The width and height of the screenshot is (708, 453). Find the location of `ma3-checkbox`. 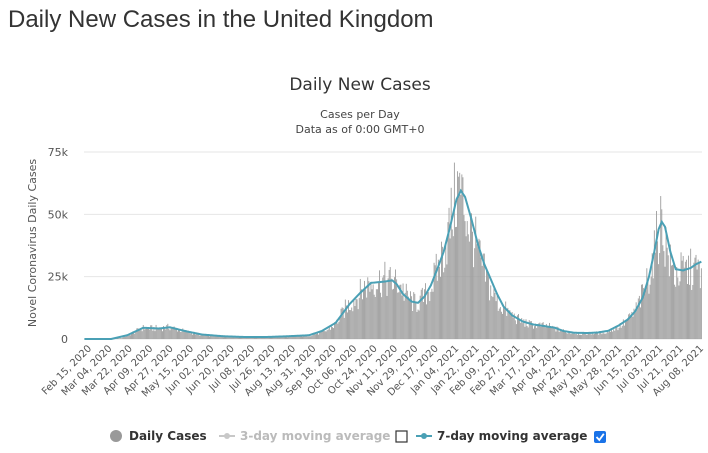

ma3-checkbox is located at coordinates (401, 436).